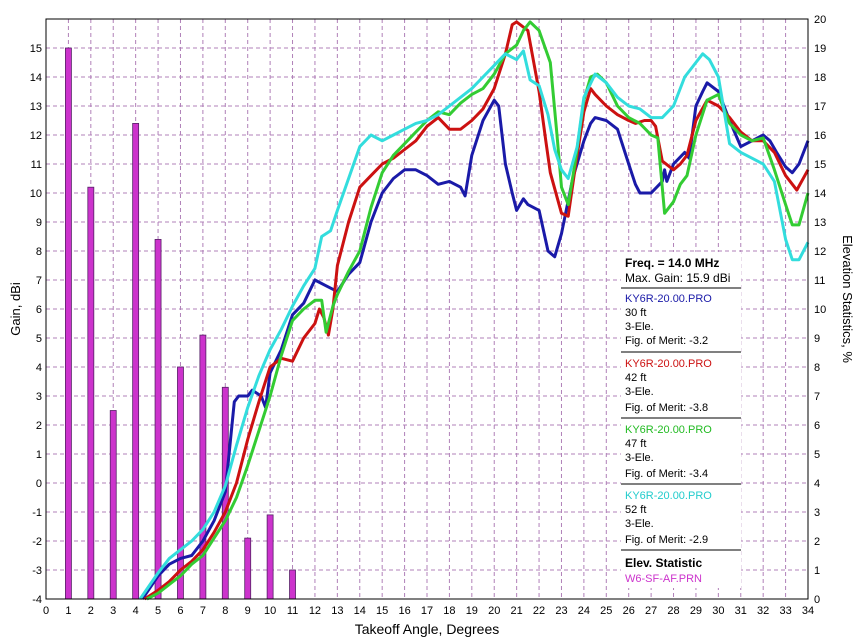 Image resolution: width=863 pixels, height=637 pixels. Describe the element at coordinates (817, 368) in the screenshot. I see `y2-tick-label: 8` at that location.